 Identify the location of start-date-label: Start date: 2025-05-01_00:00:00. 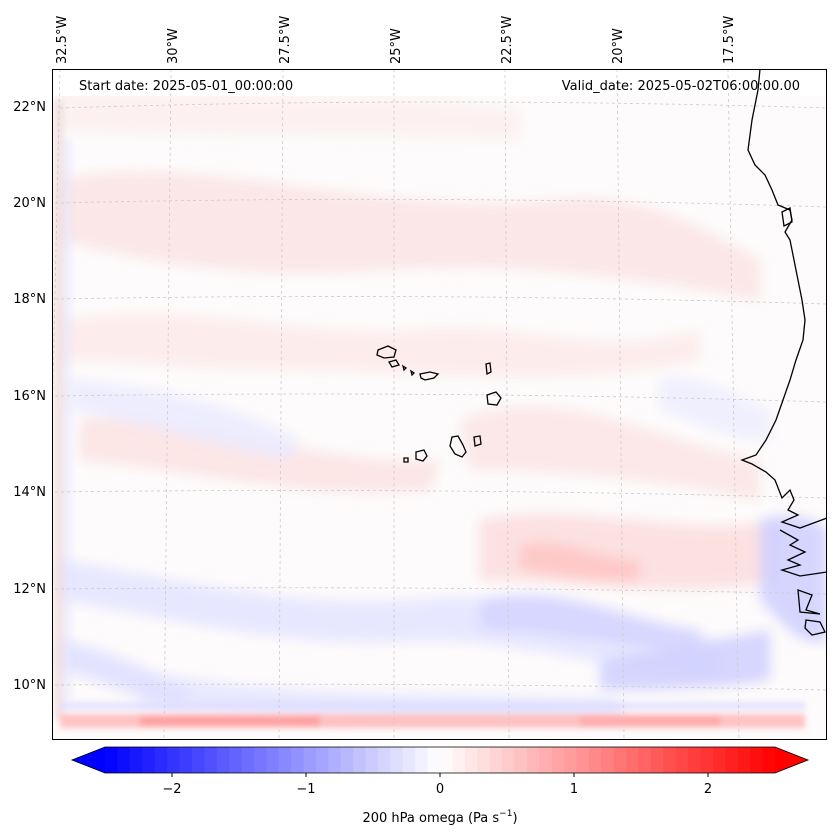
(186, 86).